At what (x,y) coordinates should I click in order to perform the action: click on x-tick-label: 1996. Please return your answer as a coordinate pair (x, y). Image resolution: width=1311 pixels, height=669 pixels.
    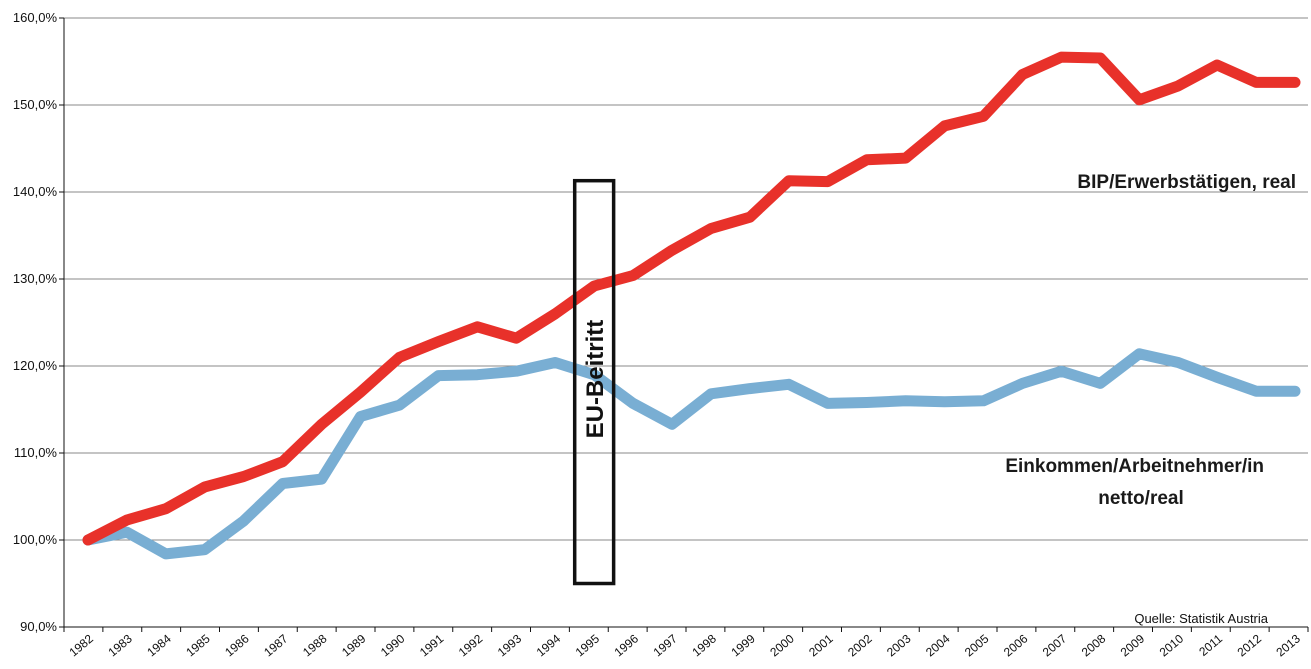
    Looking at the image, I should click on (627, 645).